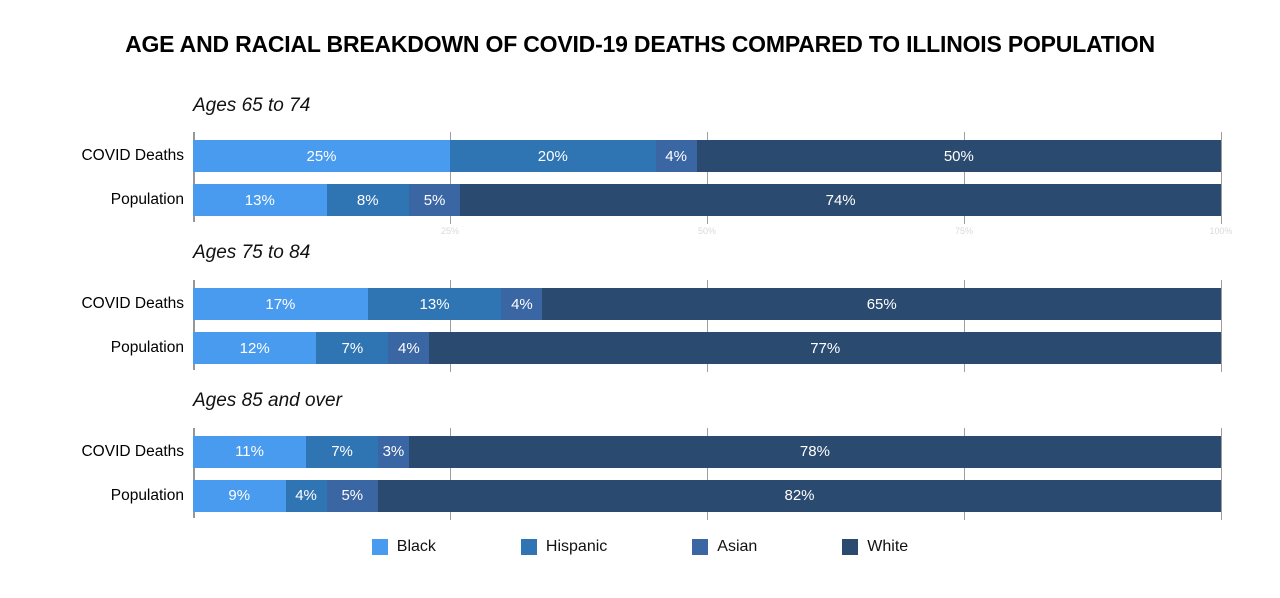 This screenshot has height=598, width=1280. I want to click on segment-value-label: 25%, so click(321, 156).